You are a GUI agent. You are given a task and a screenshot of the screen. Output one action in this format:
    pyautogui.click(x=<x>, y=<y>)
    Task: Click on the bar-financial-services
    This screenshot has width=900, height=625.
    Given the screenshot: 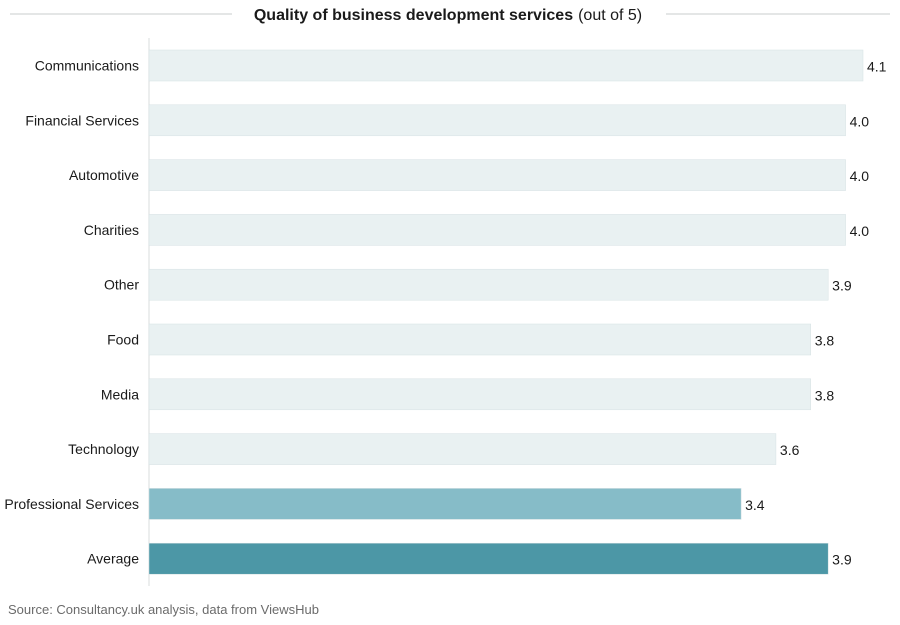 What is the action you would take?
    pyautogui.click(x=497, y=120)
    